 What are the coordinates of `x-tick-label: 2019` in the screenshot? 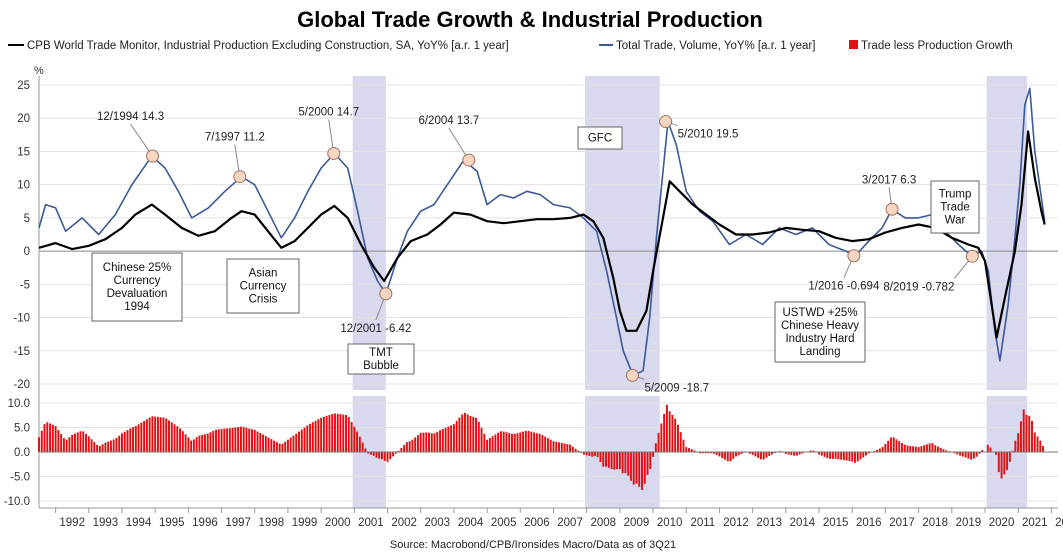 It's located at (969, 523).